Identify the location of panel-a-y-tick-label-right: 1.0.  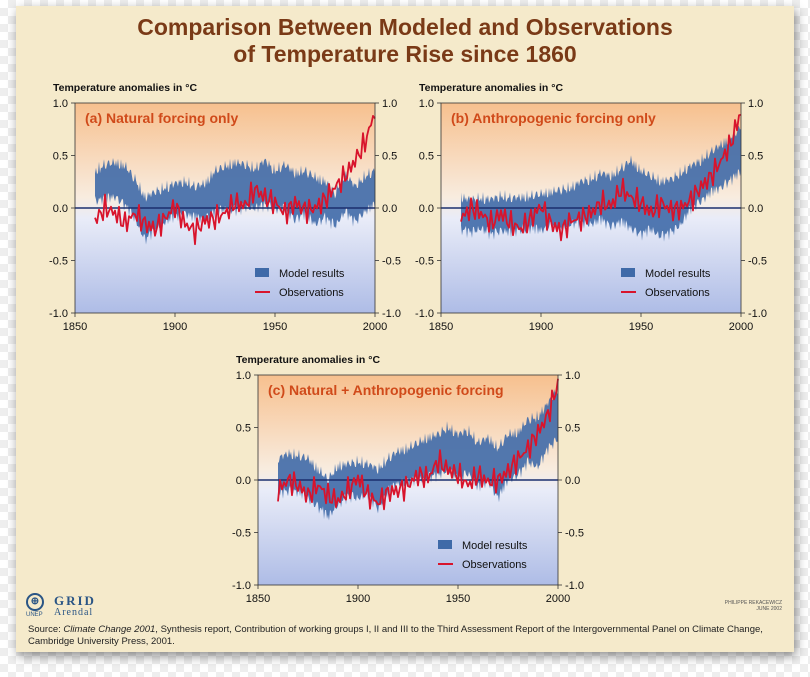
(389, 104).